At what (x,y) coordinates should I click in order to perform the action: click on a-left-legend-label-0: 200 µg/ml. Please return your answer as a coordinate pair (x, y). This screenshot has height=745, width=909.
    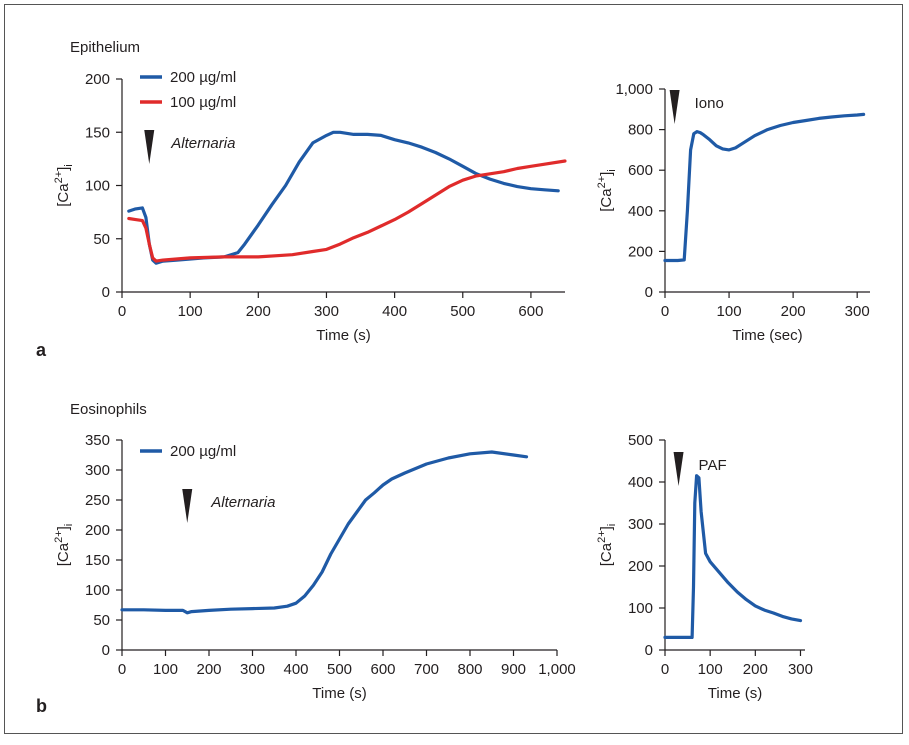
    Looking at the image, I should click on (203, 77).